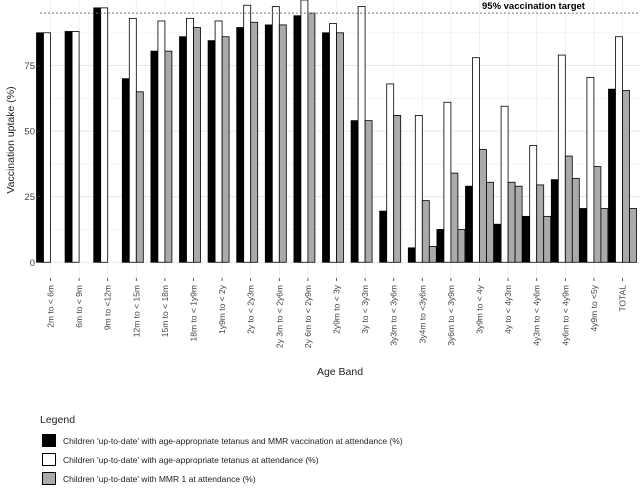 This screenshot has height=488, width=640. What do you see at coordinates (11, 139) in the screenshot?
I see `y-axis-label: Vaccination uptake (%)` at bounding box center [11, 139].